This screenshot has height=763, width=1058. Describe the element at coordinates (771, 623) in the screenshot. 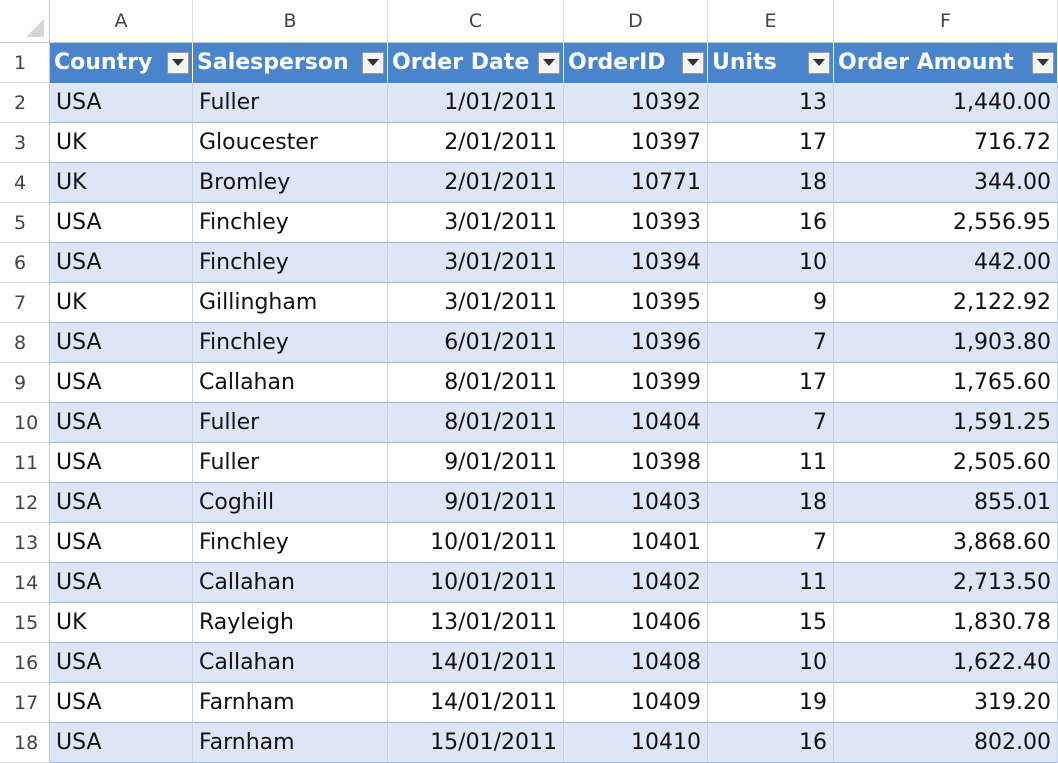

I see `table-cell: 15` at that location.